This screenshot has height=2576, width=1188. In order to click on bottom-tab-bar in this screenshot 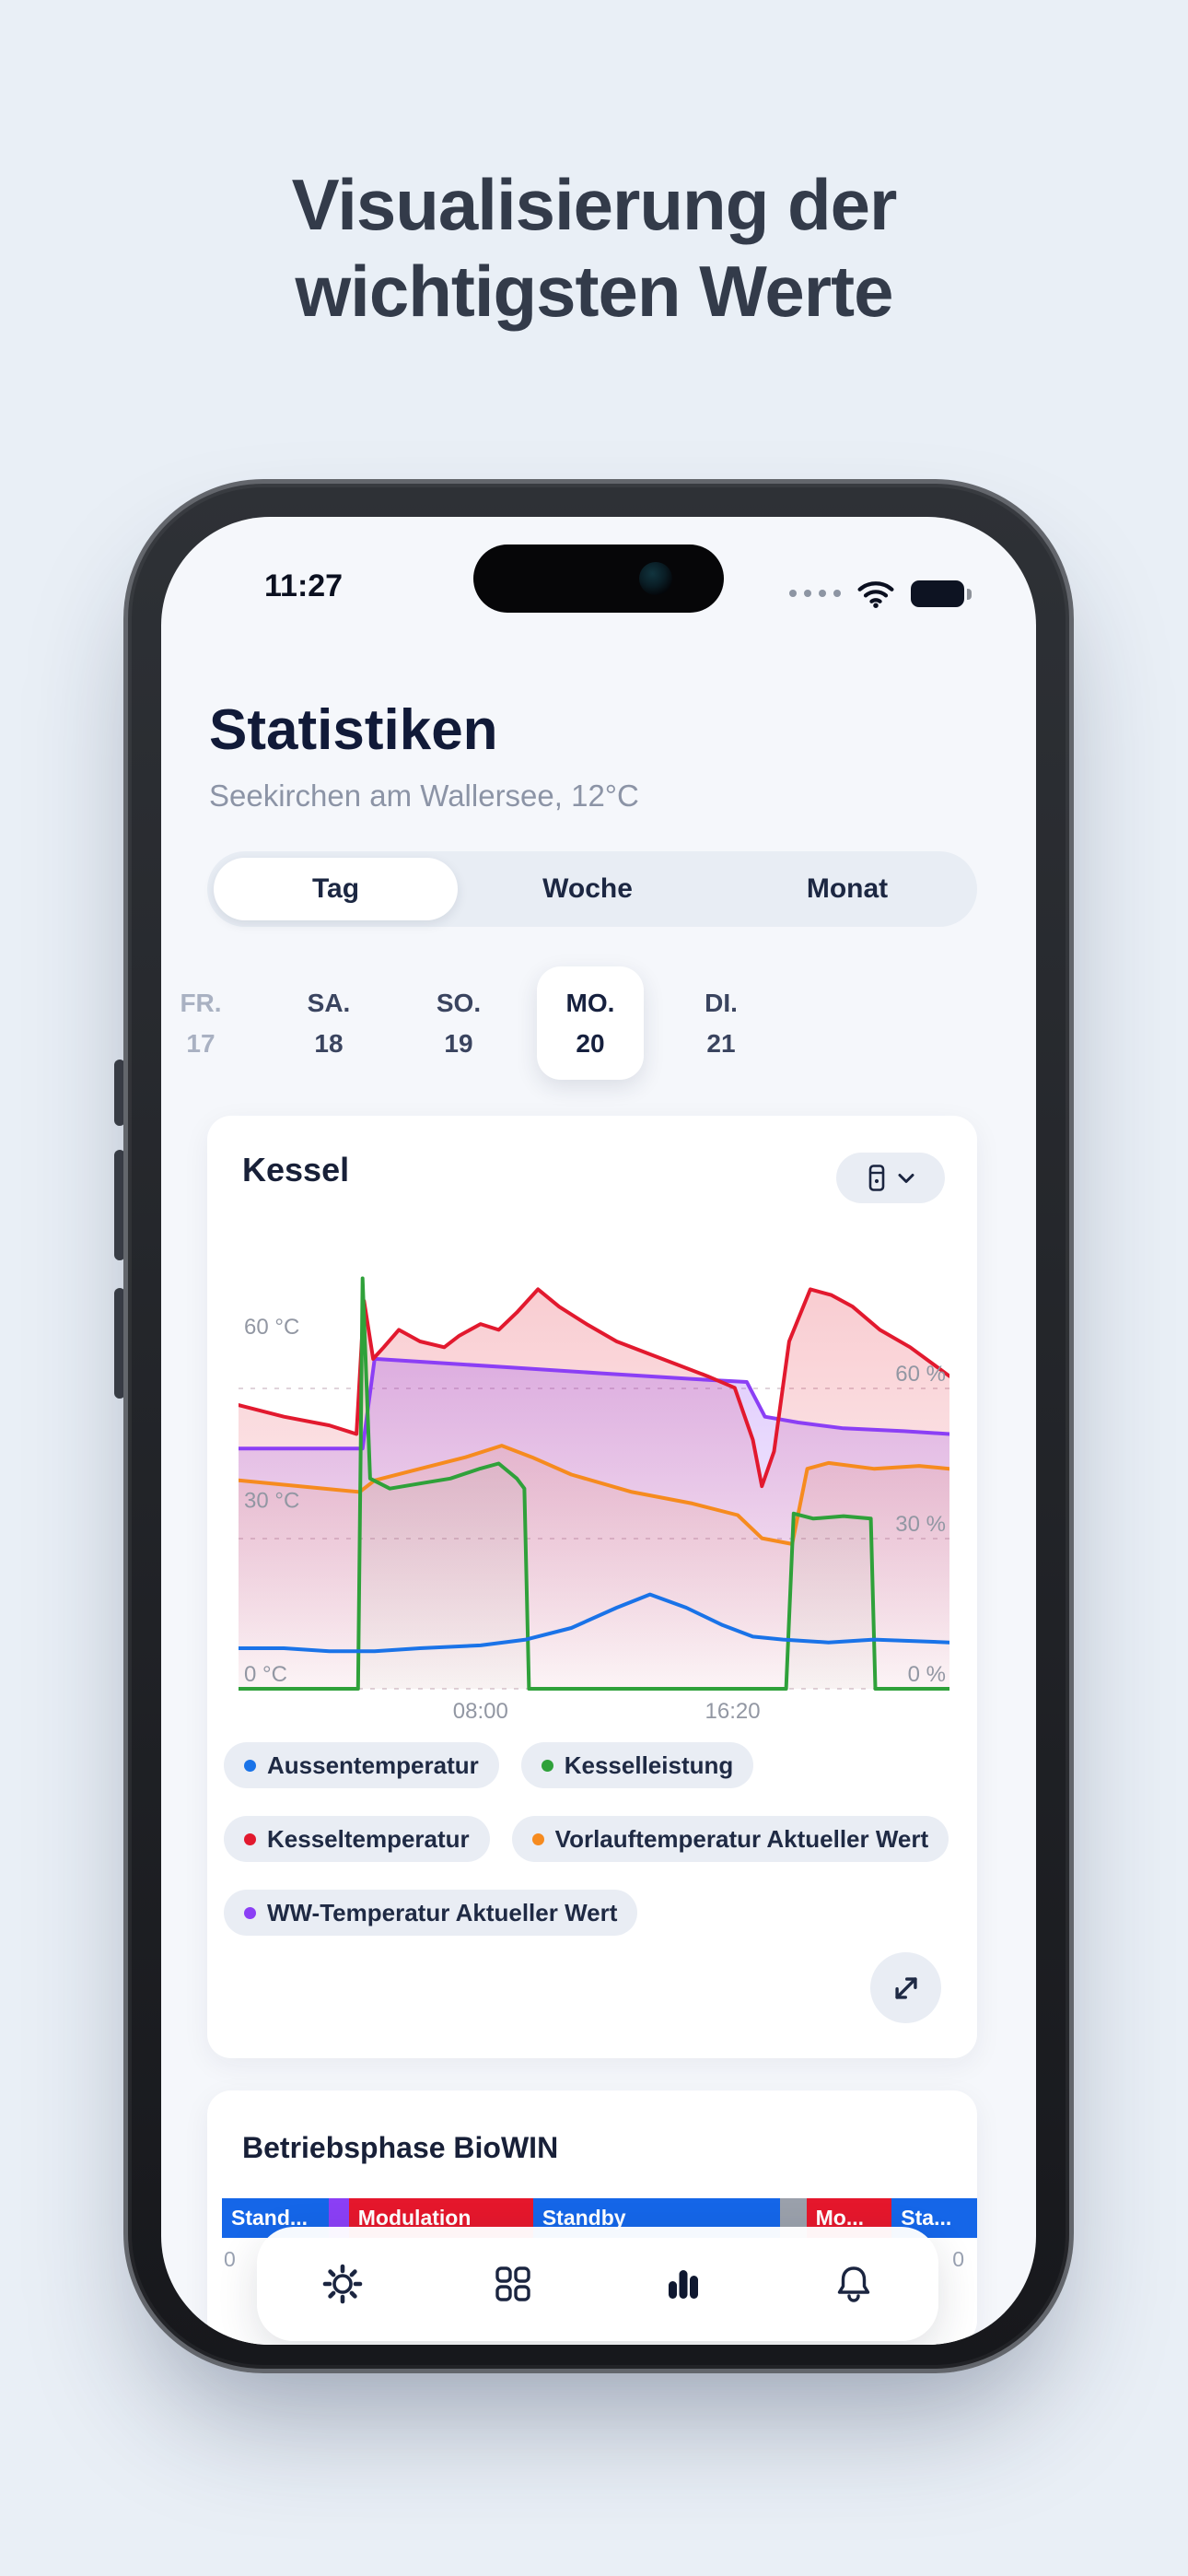, I will do `click(597, 2284)`.